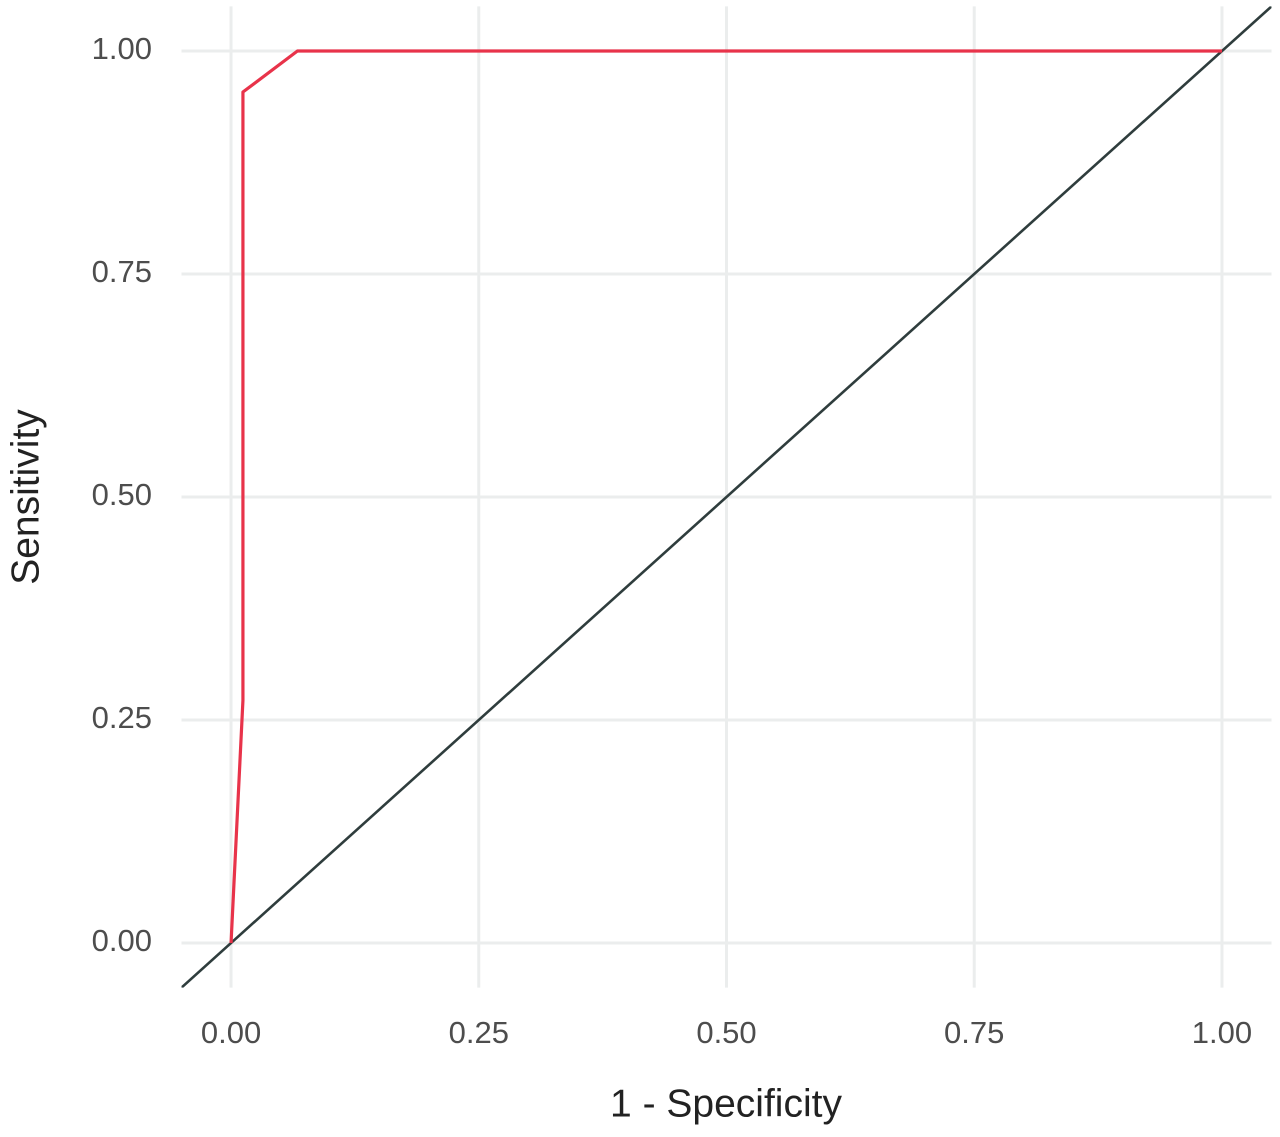 This screenshot has width=1280, height=1137. What do you see at coordinates (122, 940) in the screenshot?
I see `y-tick-label: 0.00` at bounding box center [122, 940].